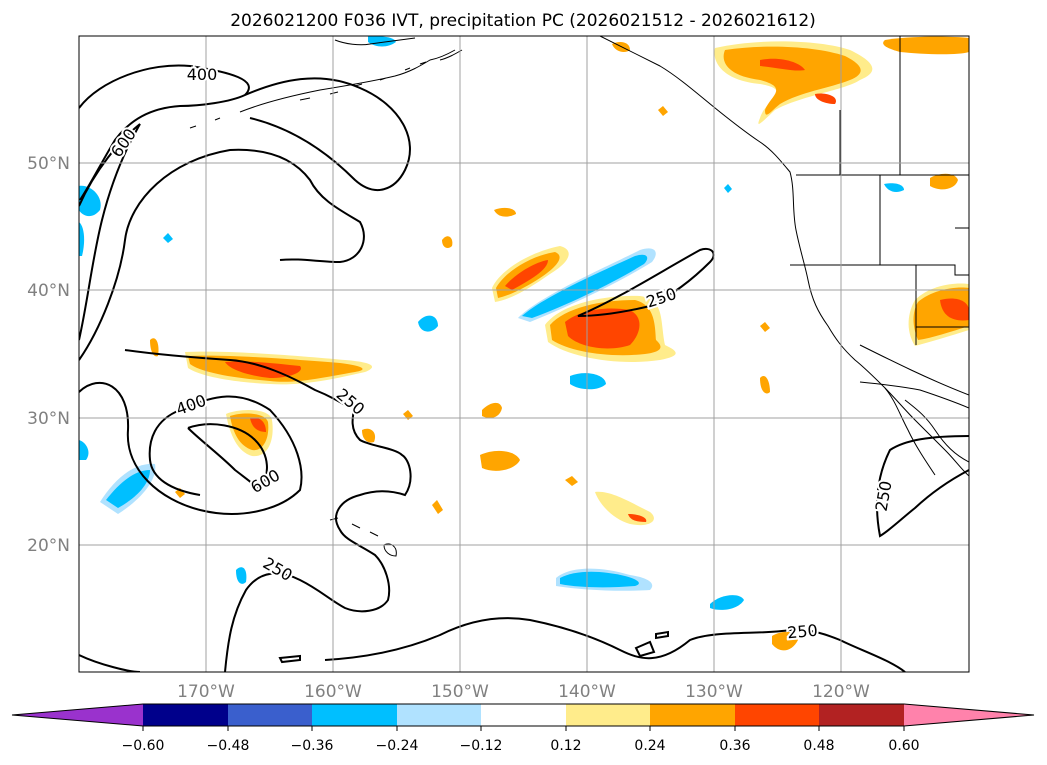  I want to click on longitude-labels: 170°W 160°W 150°W 140°W 130°W 120°W, so click(523, 692).